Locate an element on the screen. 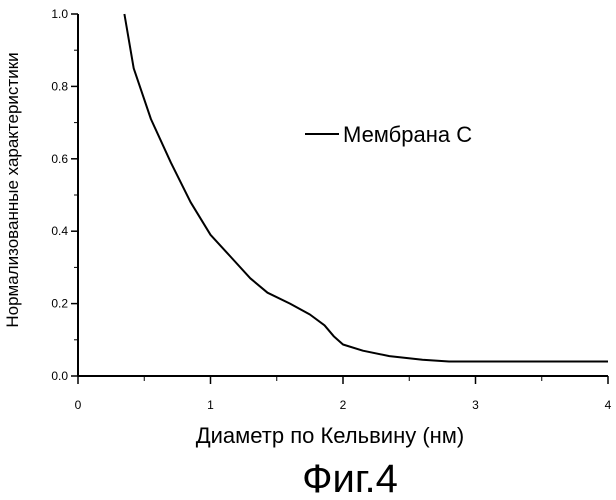 Image resolution: width=616 pixels, height=500 pixels. legend: Мембрана С is located at coordinates (388, 134).